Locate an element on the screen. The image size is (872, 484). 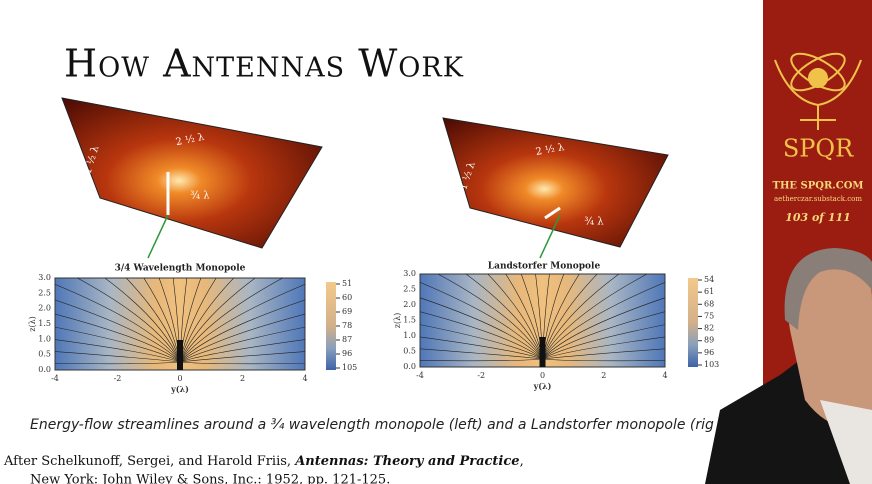
antenna is located at coordinates (552, 213).